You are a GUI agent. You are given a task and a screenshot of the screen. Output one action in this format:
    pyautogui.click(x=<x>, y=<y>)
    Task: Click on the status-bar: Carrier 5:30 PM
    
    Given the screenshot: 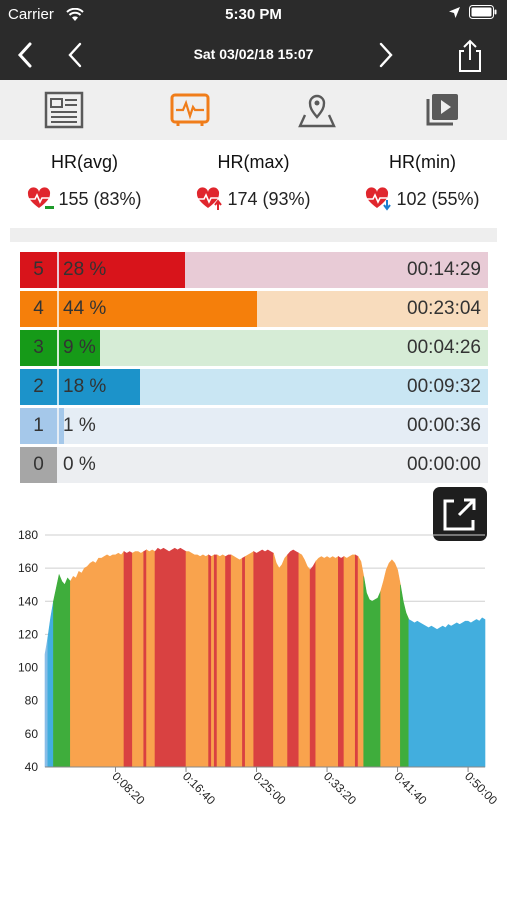 What is the action you would take?
    pyautogui.click(x=253, y=15)
    